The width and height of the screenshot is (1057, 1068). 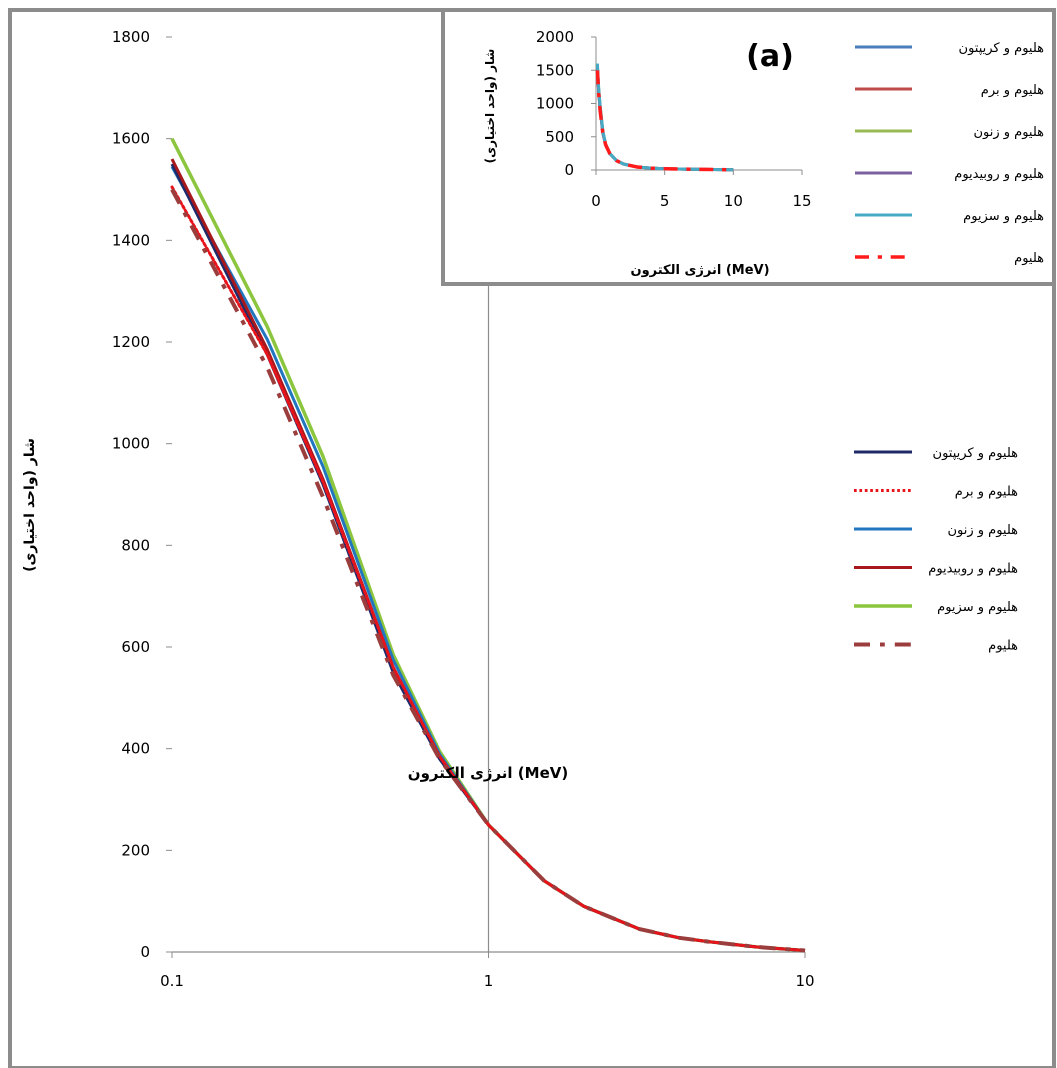 What do you see at coordinates (699, 270) in the screenshot?
I see `inset-x-axis-label: انرژی الکترون (MeV)` at bounding box center [699, 270].